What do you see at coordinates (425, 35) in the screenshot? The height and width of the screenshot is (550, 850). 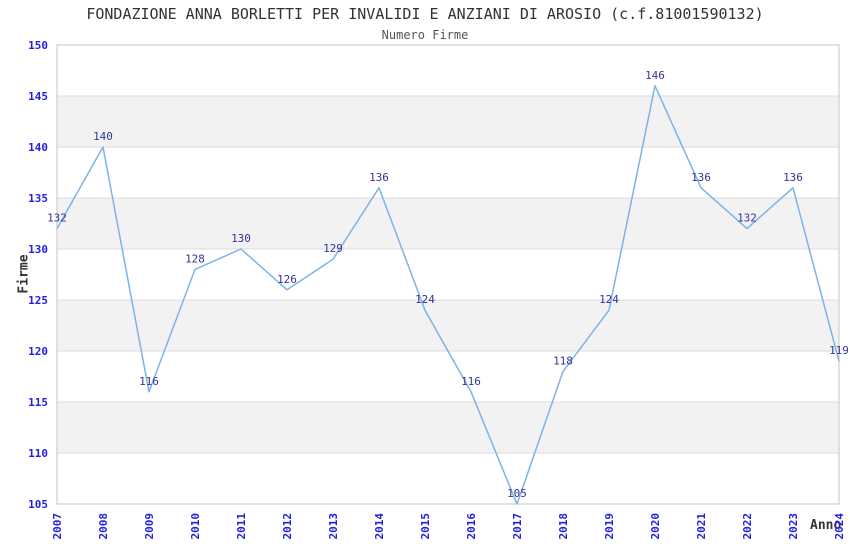 I see `chart-subtitle: Numero Firme` at bounding box center [425, 35].